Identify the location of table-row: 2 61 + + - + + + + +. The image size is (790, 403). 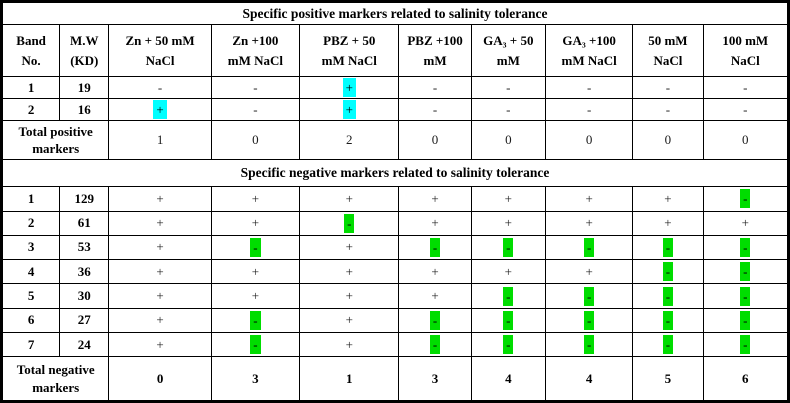
(395, 223).